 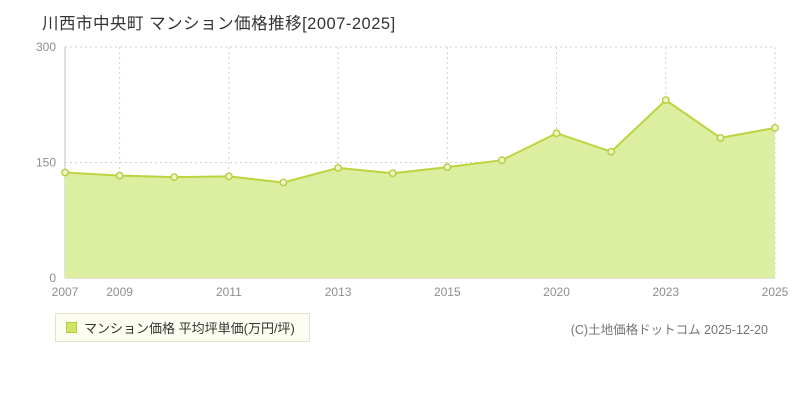 I want to click on x-tick-label: 2023, so click(x=665, y=292).